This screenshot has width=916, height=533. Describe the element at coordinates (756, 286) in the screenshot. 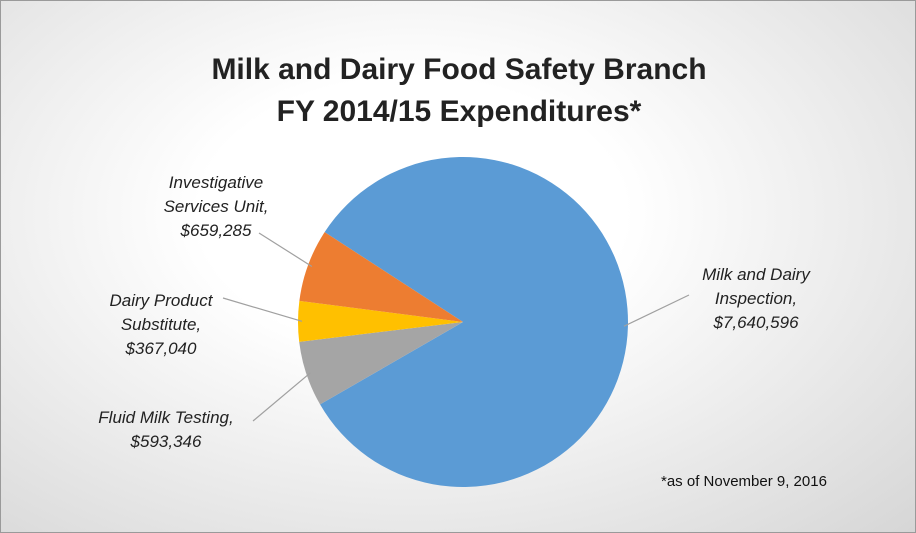

I see `category-label: Milk and Dairy Inspection,` at that location.